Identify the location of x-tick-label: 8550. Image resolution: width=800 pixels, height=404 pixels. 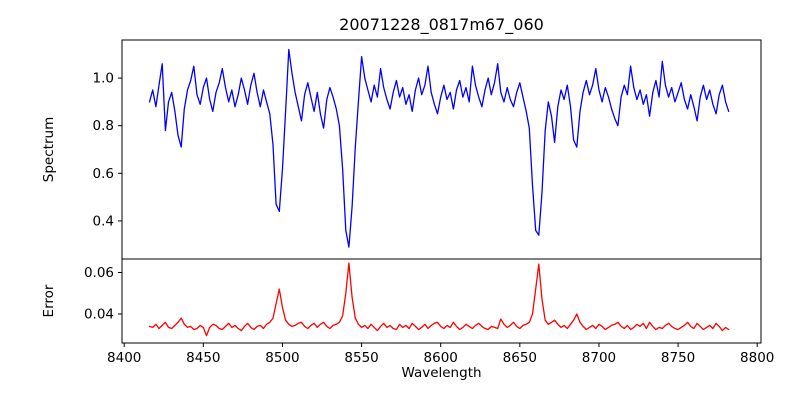
(361, 358).